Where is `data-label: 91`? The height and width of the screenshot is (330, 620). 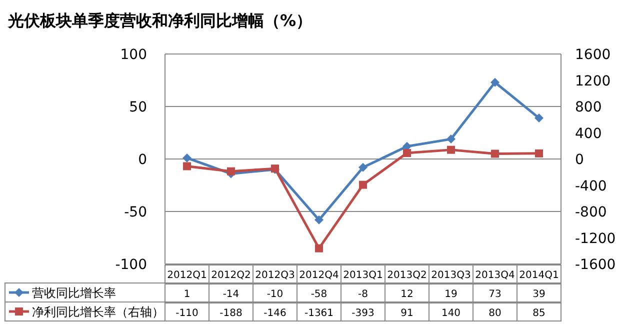 data-label: 91 is located at coordinates (407, 313).